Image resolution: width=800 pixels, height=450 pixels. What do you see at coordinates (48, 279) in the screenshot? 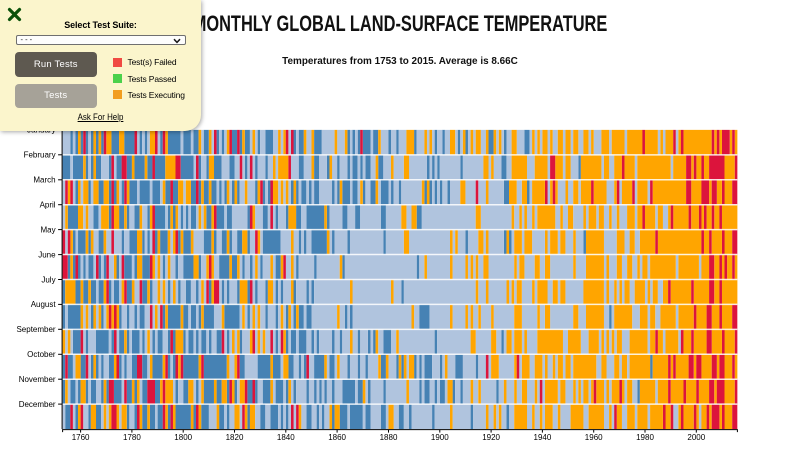
I see `svg-text: July` at bounding box center [48, 279].